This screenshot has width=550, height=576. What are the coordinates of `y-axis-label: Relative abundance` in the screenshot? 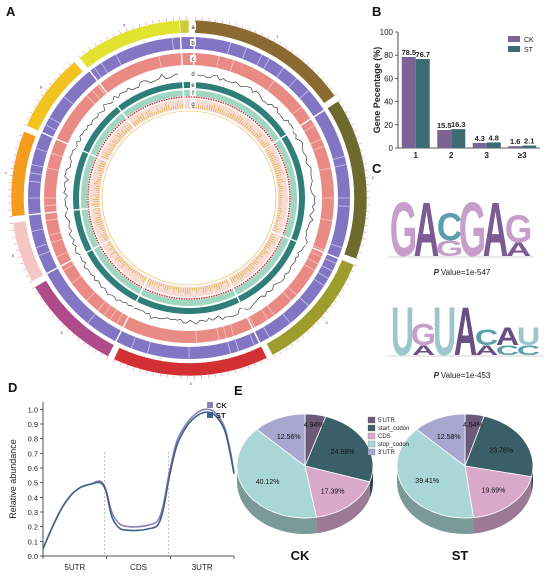 It's located at (13, 479).